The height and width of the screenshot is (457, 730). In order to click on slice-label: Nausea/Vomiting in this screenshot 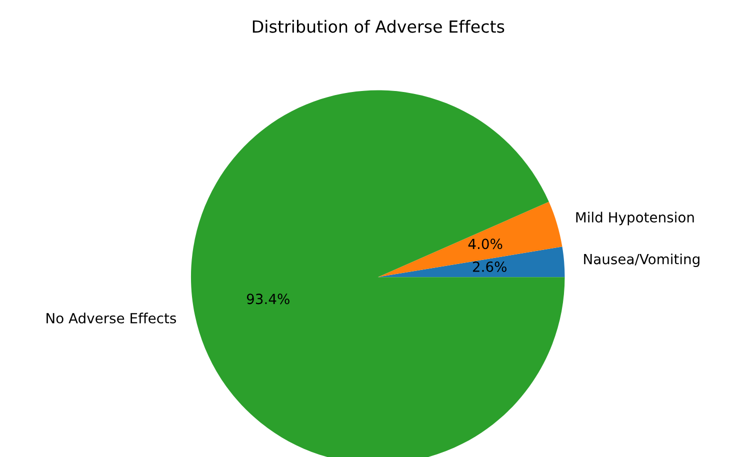, I will do `click(642, 261)`.